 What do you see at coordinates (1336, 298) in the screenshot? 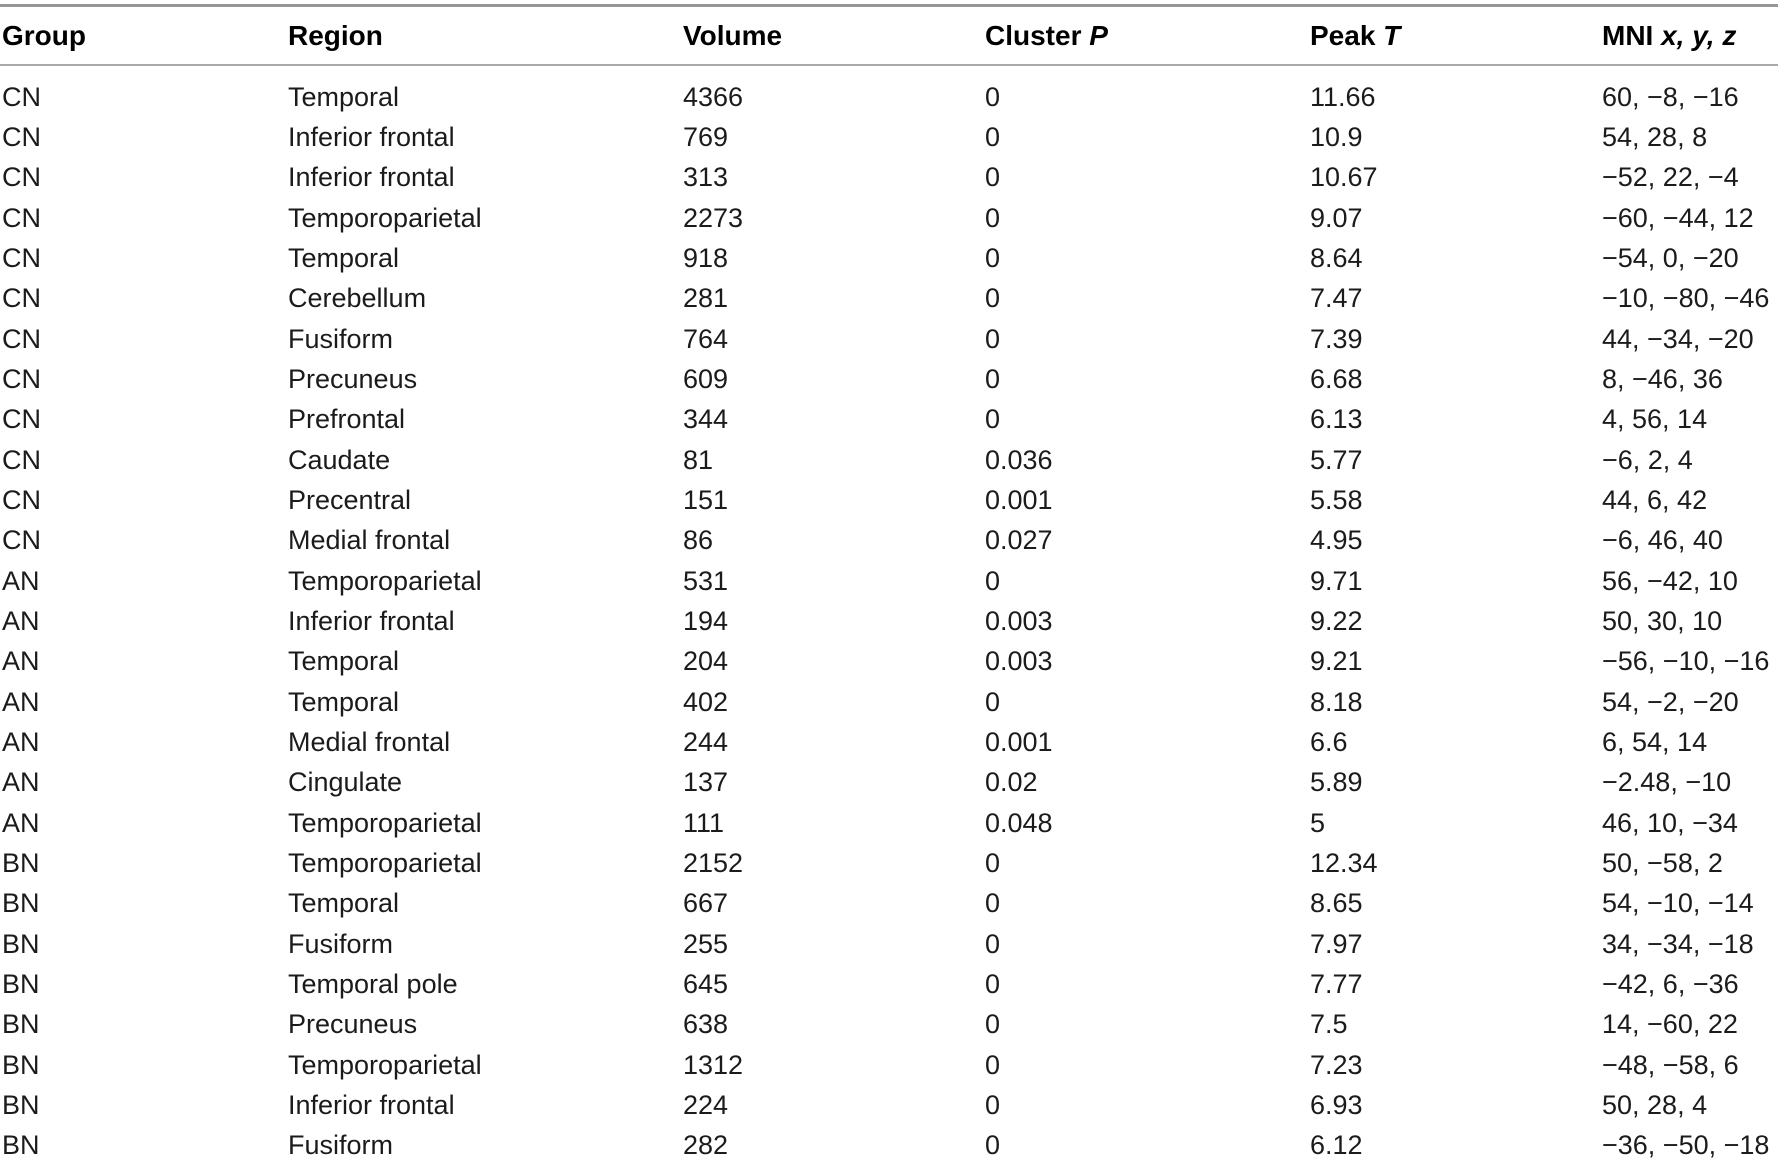
I see `cell-peak_t: 7.47` at bounding box center [1336, 298].